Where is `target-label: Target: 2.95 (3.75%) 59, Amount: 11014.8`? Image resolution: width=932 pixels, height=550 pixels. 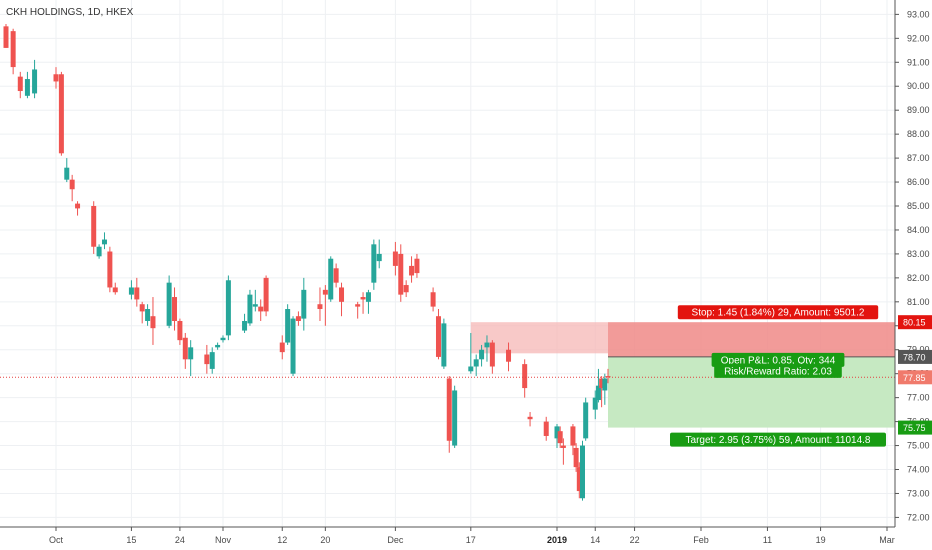 target-label: Target: 2.95 (3.75%) 59, Amount: 11014.8 is located at coordinates (778, 439).